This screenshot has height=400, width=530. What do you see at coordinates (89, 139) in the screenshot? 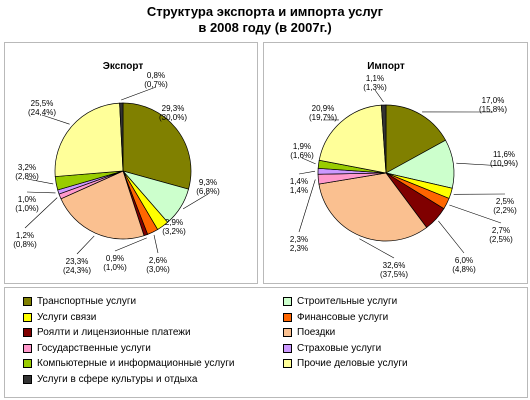
I see `export-slice-прочие-деловые-услуги` at bounding box center [89, 139].